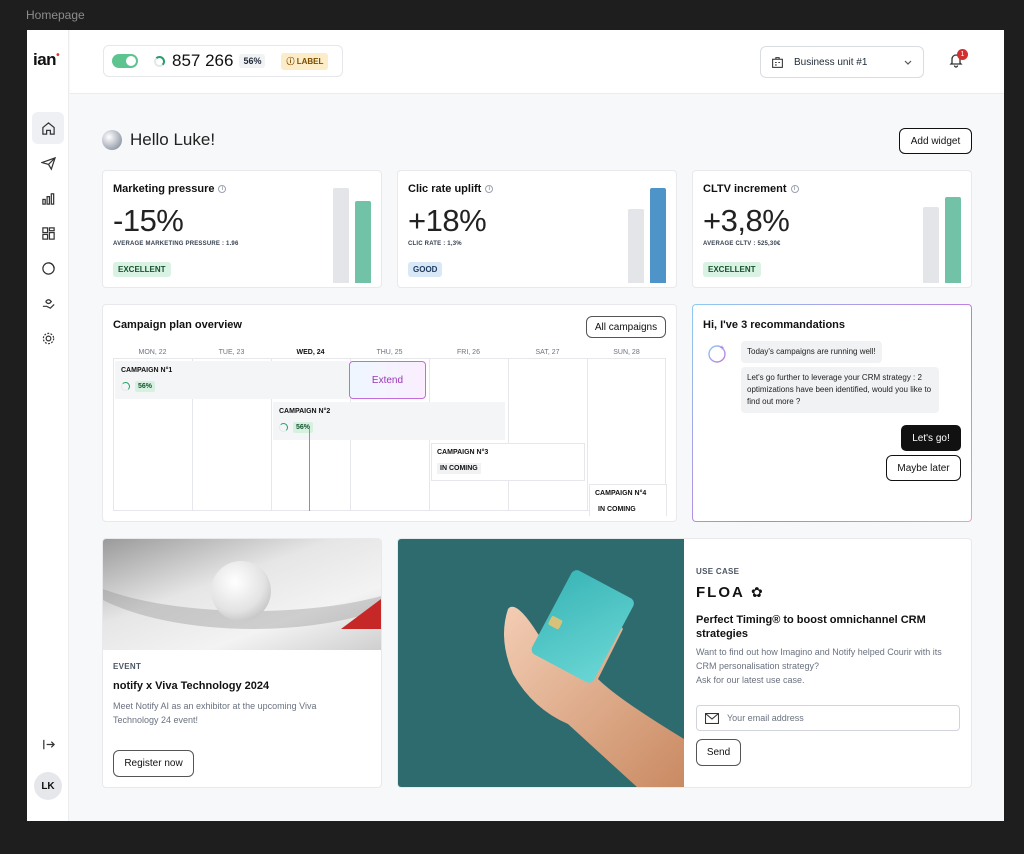  I want to click on nav-home, so click(48, 128).